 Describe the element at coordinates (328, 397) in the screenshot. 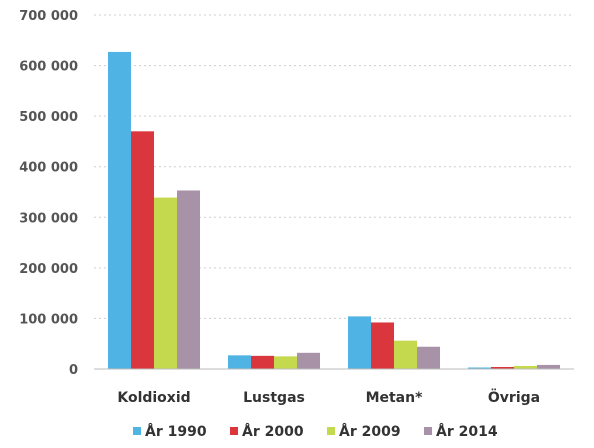

I see `x-axis: Koldioxid Lustgas Metan* Övriga` at that location.